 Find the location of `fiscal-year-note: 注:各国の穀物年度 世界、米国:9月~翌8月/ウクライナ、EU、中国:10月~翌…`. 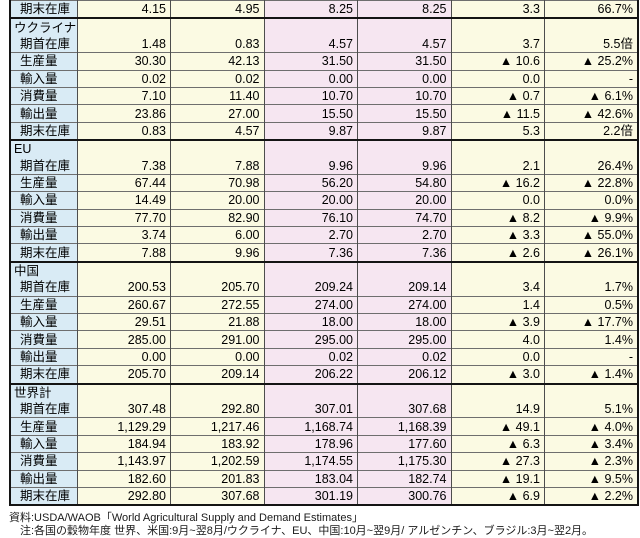

fiscal-year-note: 注:各国の穀物年度 世界、米国:9月~翌8月/ウクライナ、EU、中国:10月~翌… is located at coordinates (307, 531).